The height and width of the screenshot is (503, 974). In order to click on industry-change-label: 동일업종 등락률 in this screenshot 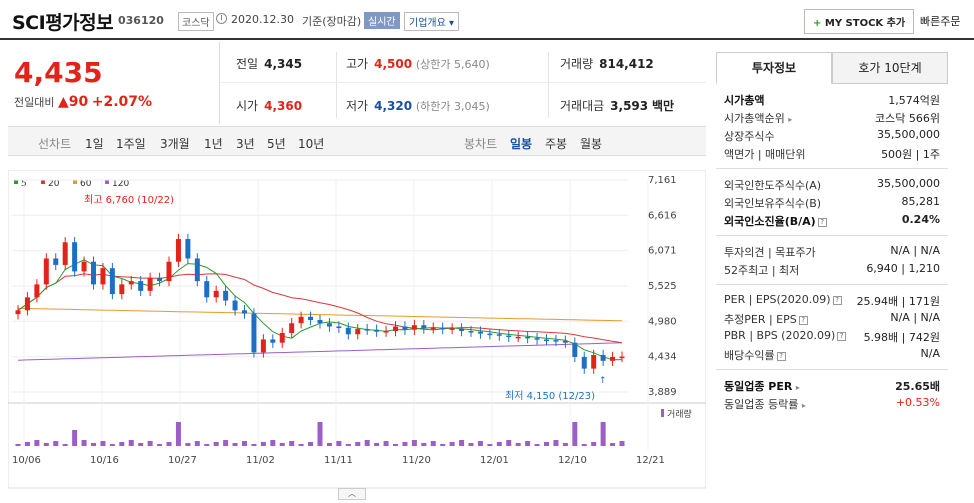, I will do `click(761, 404)`.